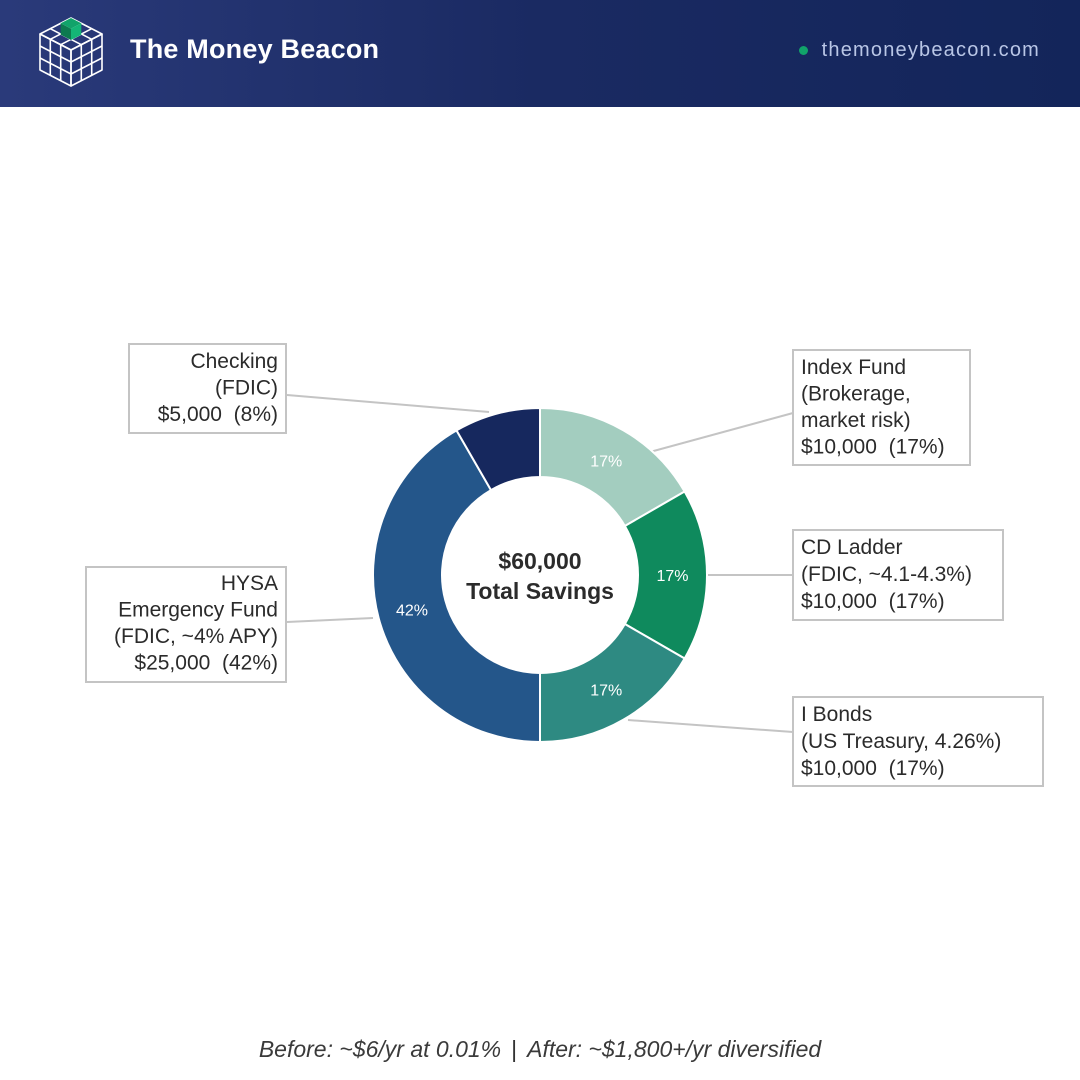  I want to click on center-label-line: Total Savings, so click(540, 591).